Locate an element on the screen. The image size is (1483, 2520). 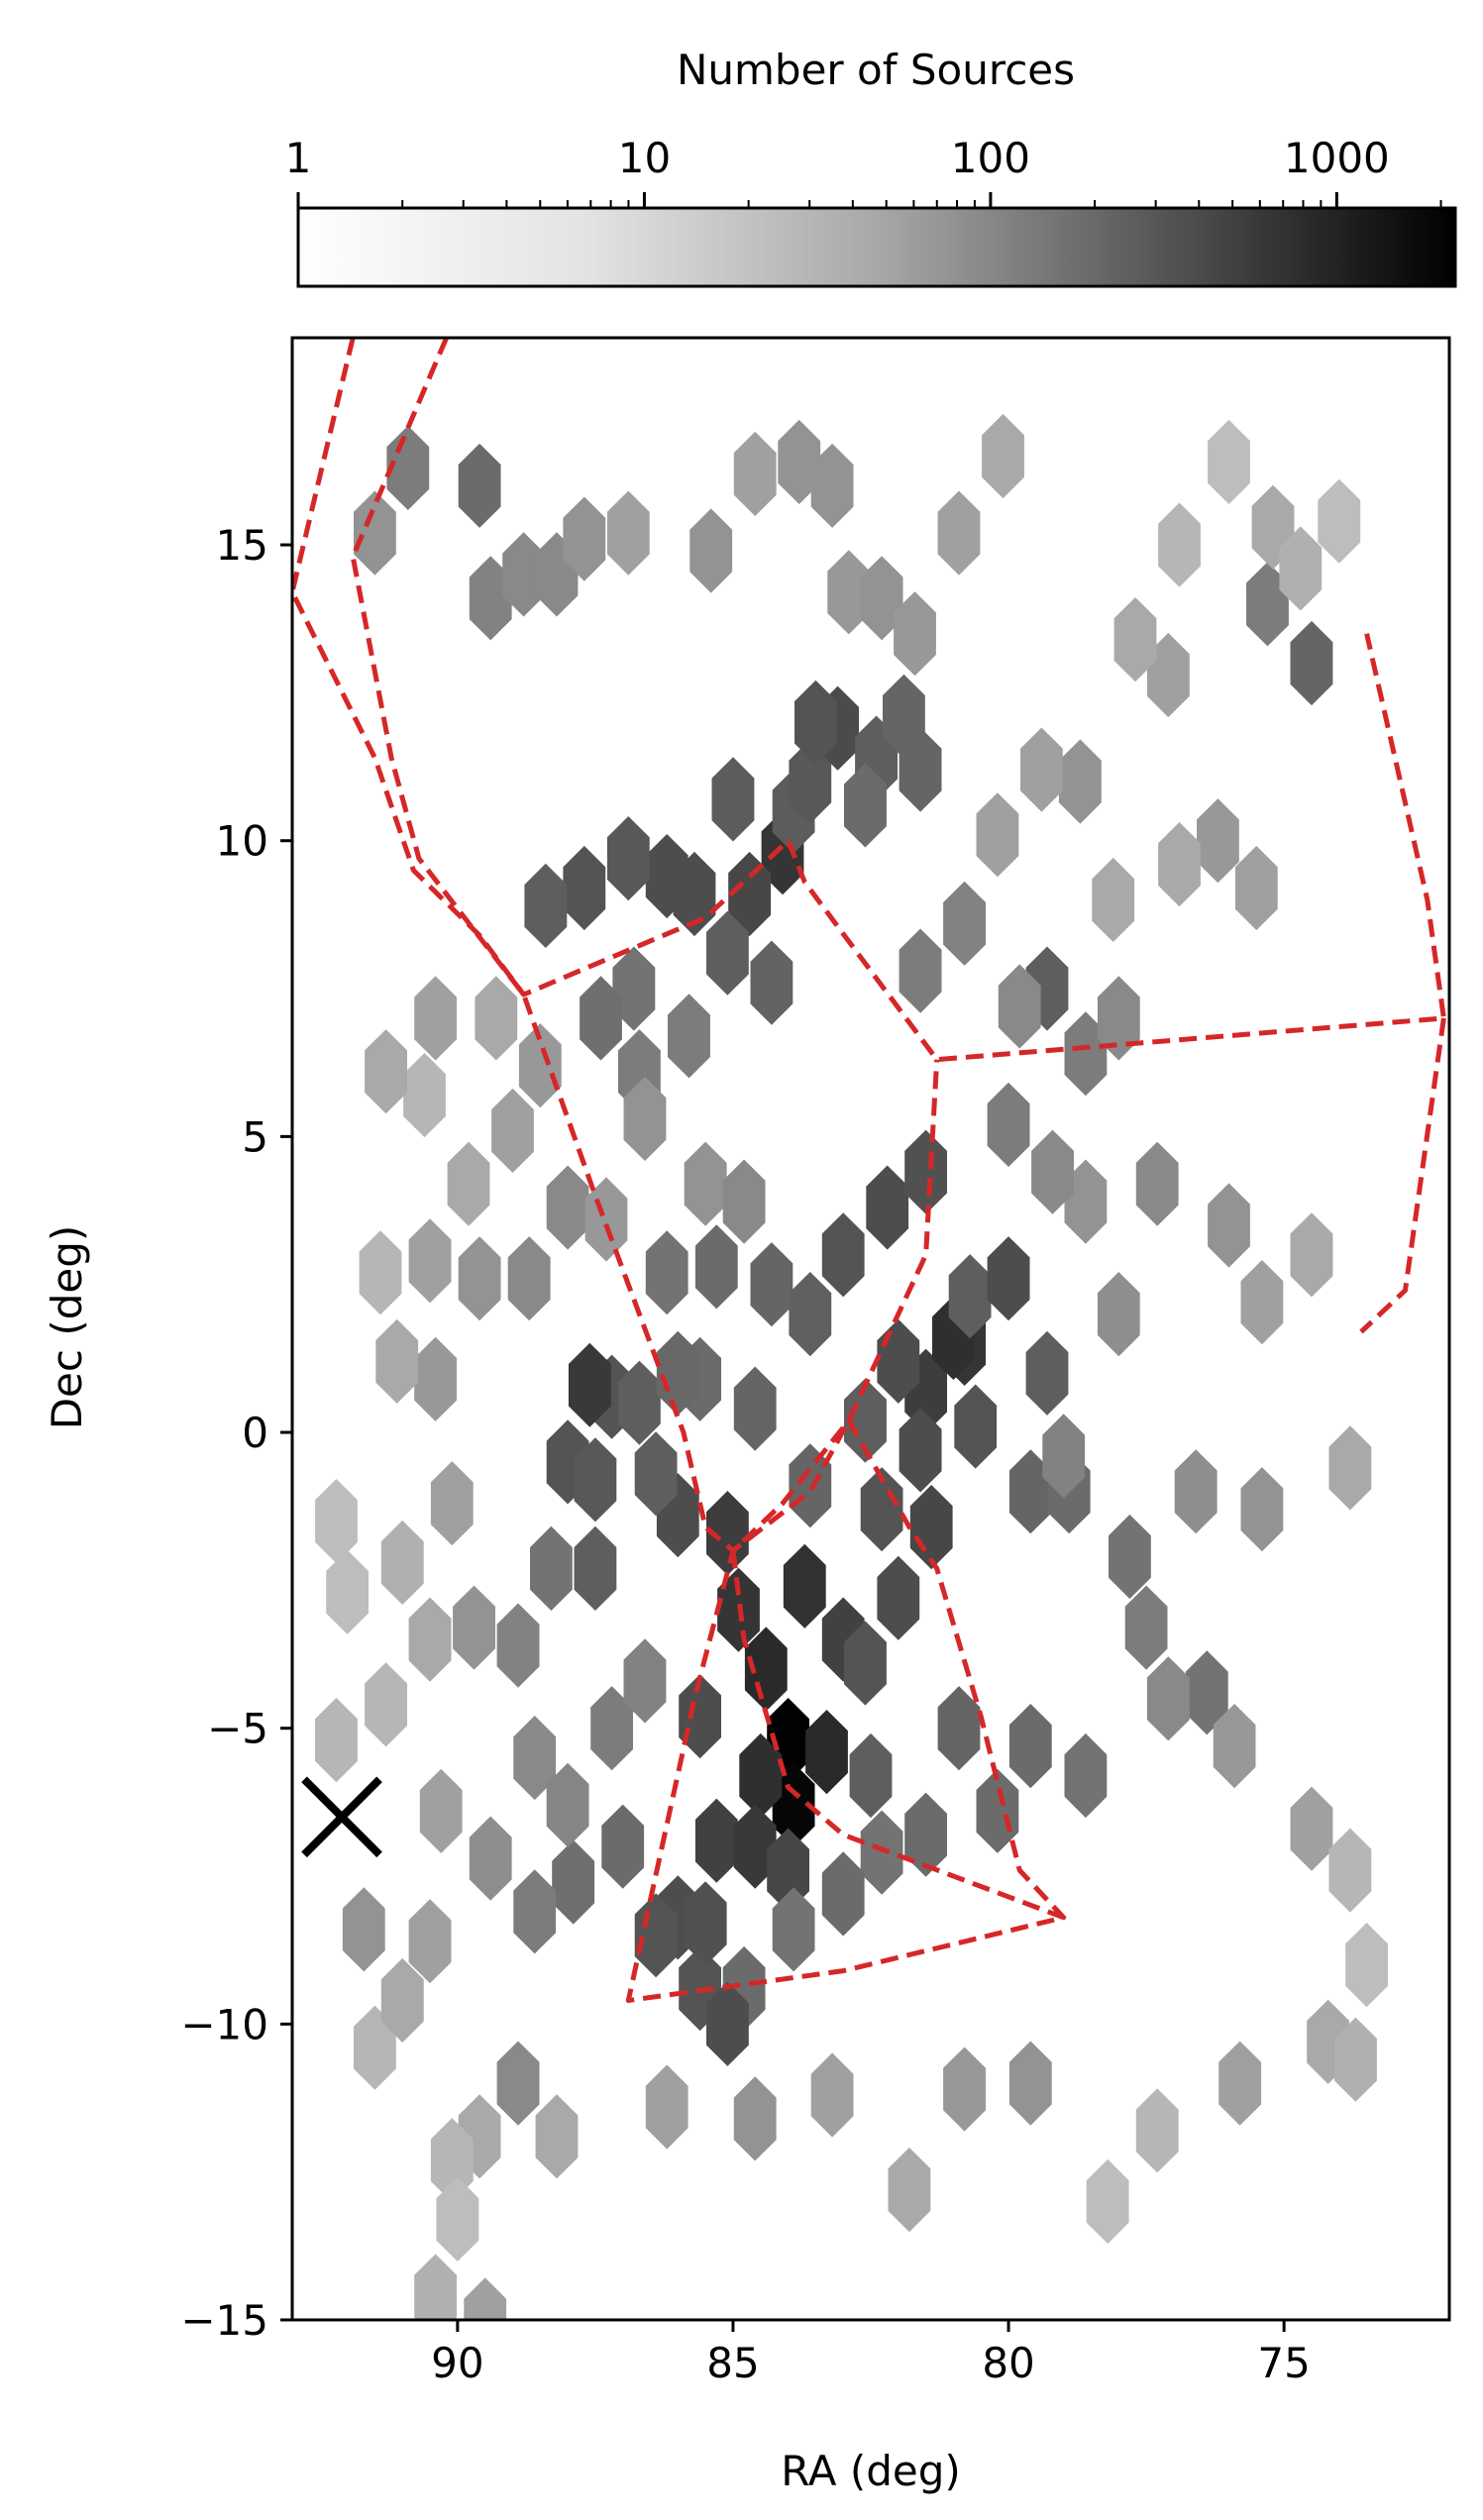
colorbar-label: Number of Sources is located at coordinates (876, 70).